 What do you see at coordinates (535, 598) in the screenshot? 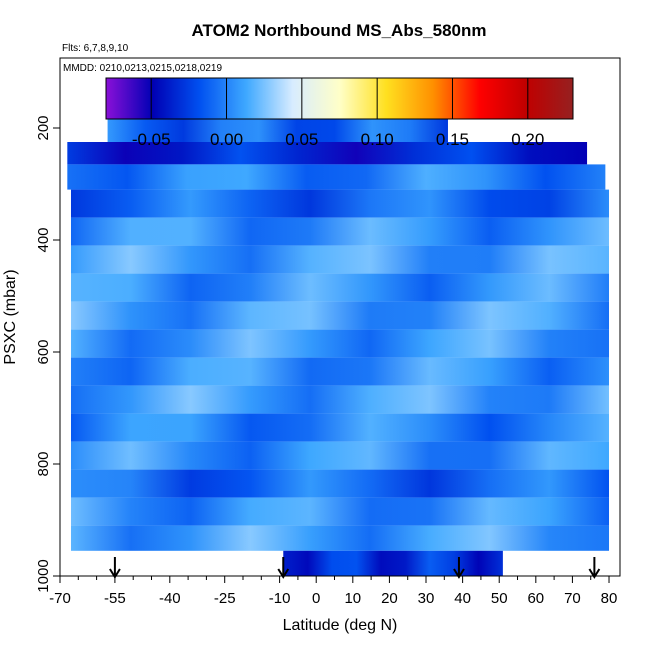
I see `x-tick-label: 60` at bounding box center [535, 598].